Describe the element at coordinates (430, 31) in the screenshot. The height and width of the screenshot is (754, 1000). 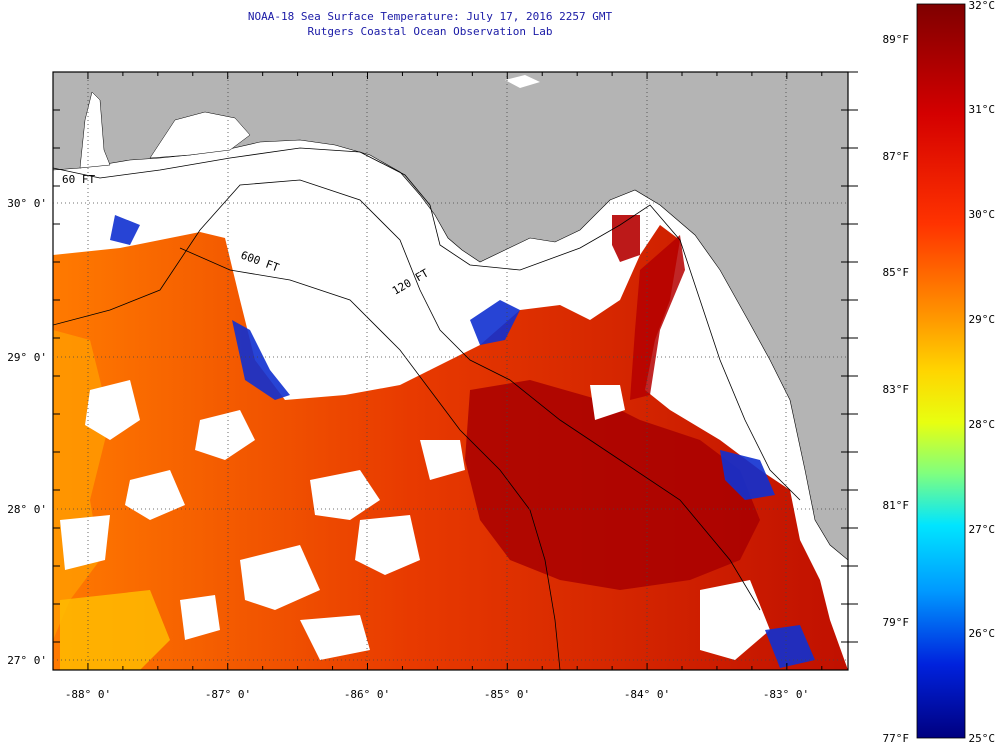
I see `map-subtitle: Rutgers Coastal Ocean Observation Lab` at that location.